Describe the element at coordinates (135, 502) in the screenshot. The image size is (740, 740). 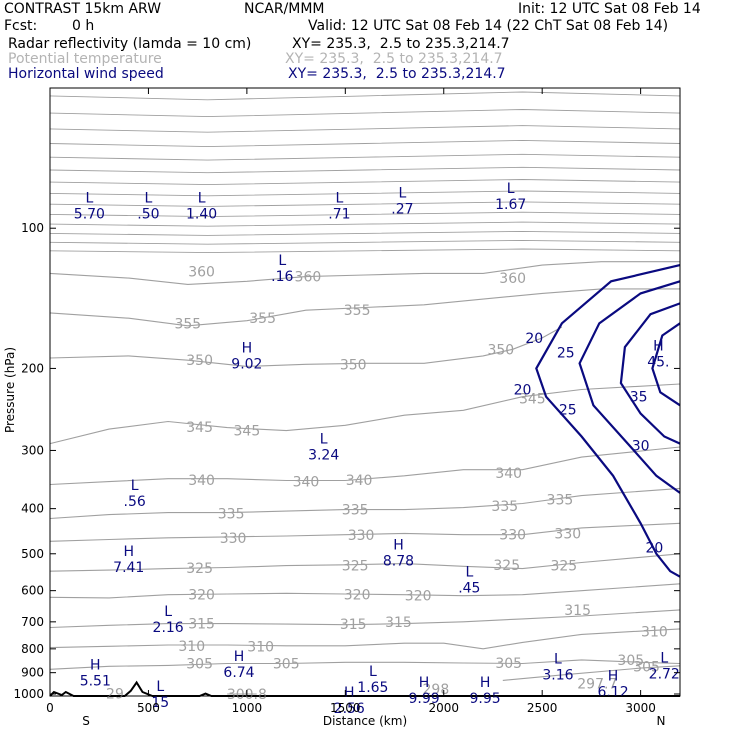
I see `extremum-value: .56` at that location.